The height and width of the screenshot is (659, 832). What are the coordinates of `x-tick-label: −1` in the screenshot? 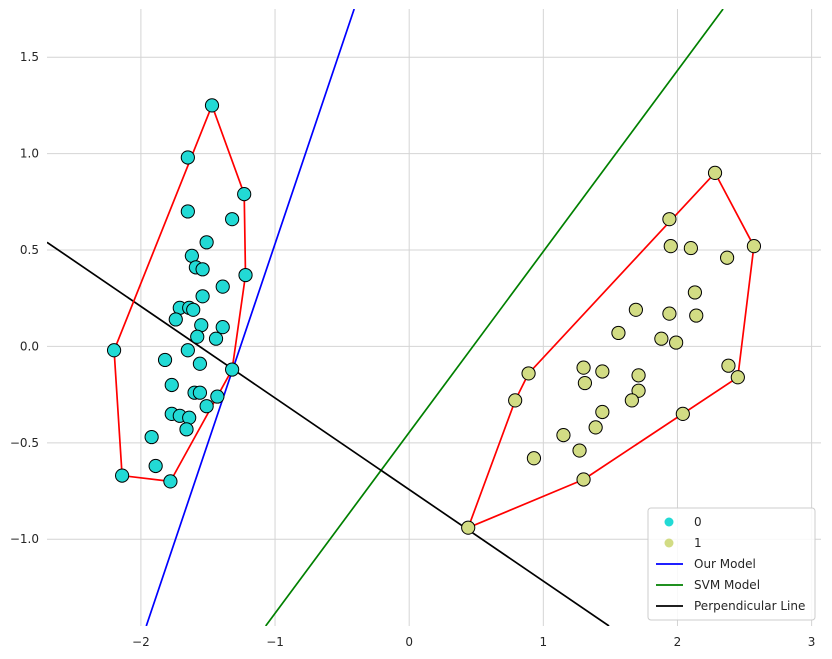 It's located at (275, 642).